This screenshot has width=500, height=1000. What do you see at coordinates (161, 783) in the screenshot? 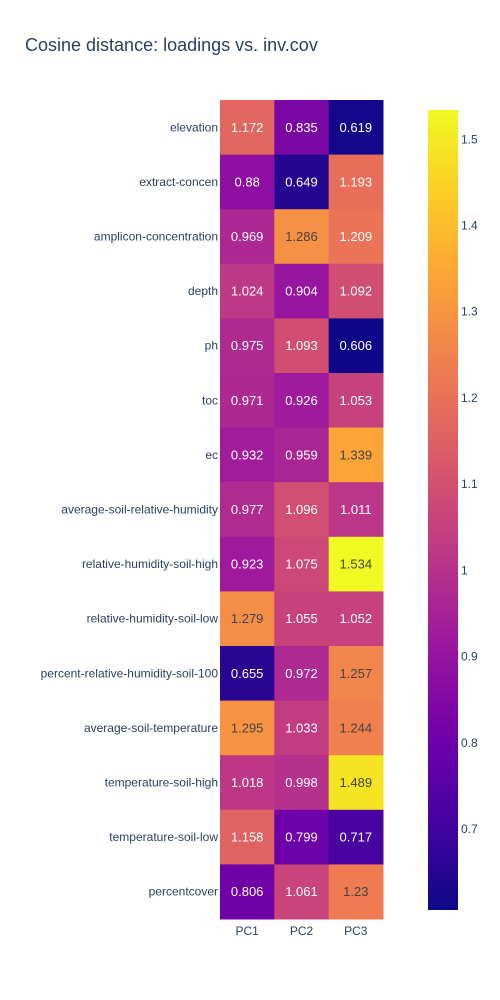
I see `y-tick-label: temperature-soil-high` at bounding box center [161, 783].